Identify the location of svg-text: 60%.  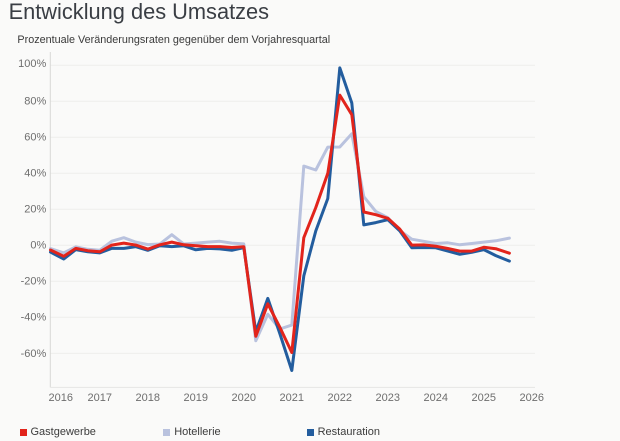
(35, 138).